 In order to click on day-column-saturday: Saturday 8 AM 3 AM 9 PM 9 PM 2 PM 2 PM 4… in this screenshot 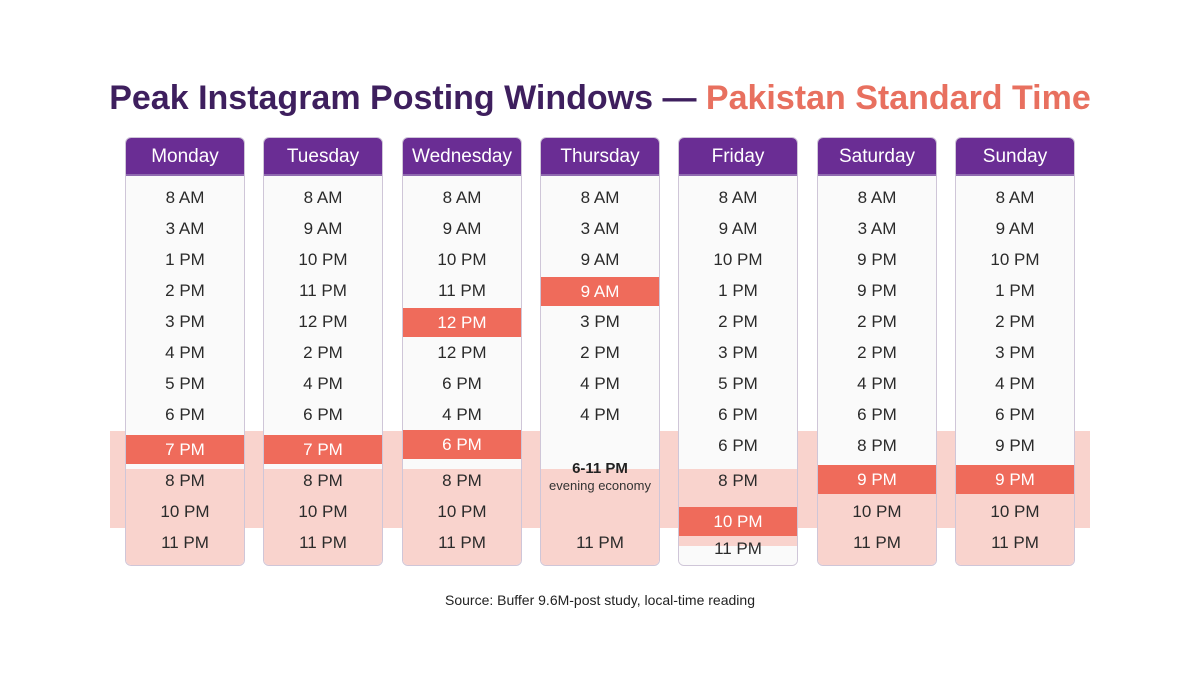, I will do `click(877, 351)`.